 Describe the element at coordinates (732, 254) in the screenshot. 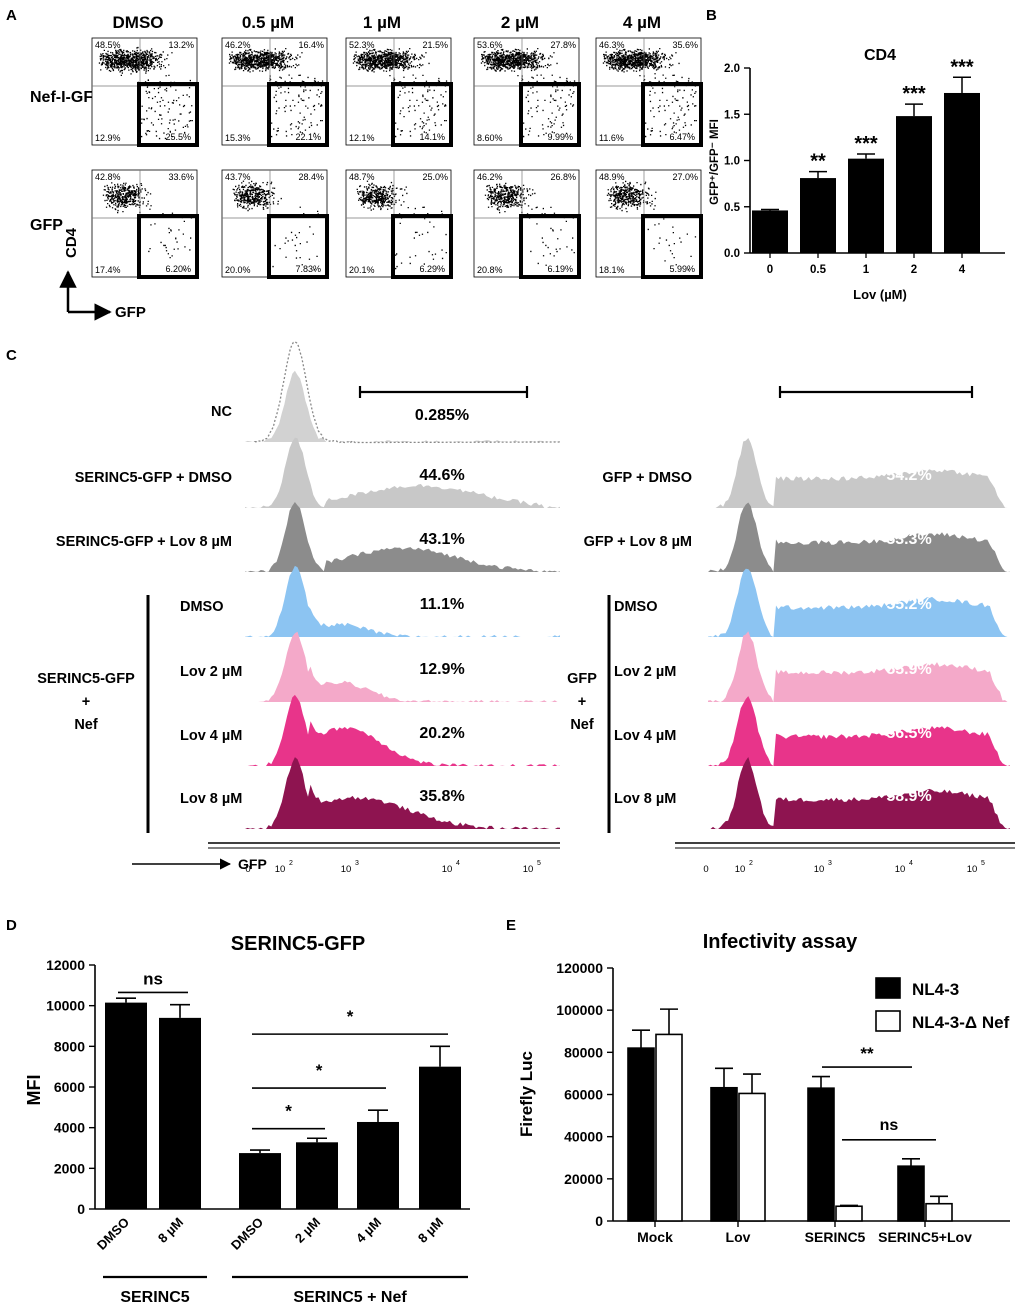

I see `y-tick-label: 0.0` at that location.